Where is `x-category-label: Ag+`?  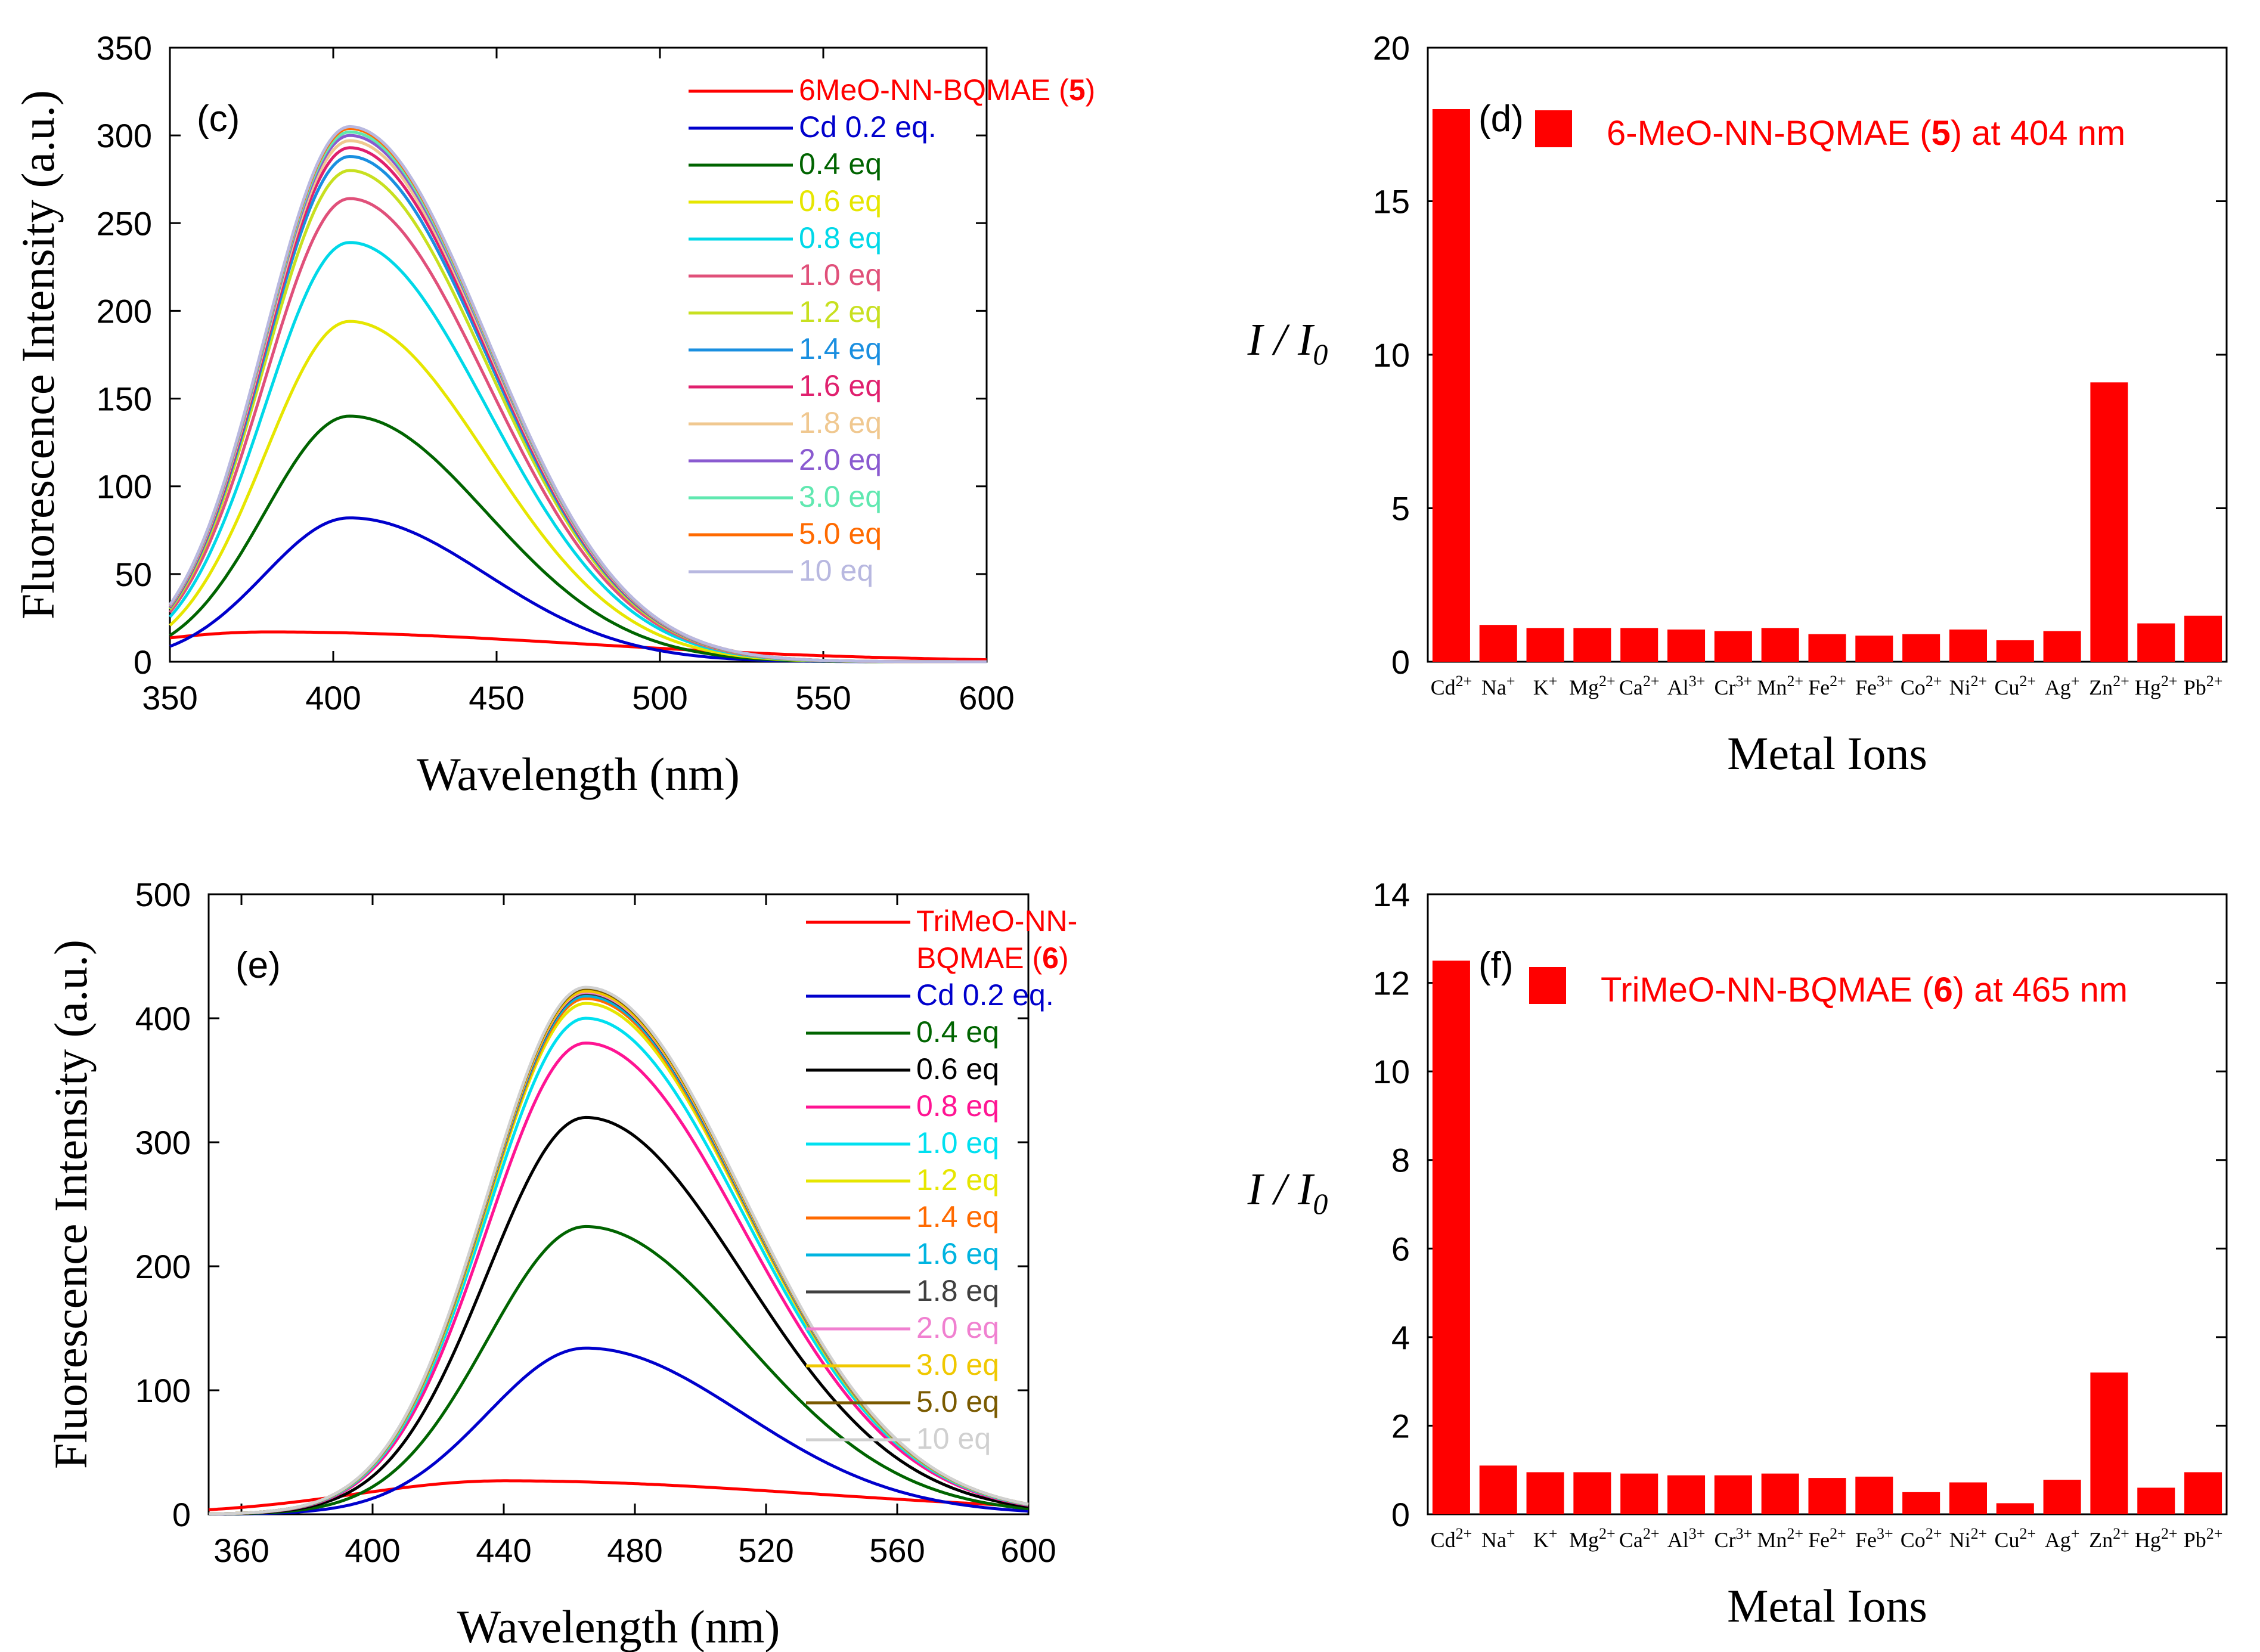
x-category-label: Ag+ is located at coordinates (2062, 685).